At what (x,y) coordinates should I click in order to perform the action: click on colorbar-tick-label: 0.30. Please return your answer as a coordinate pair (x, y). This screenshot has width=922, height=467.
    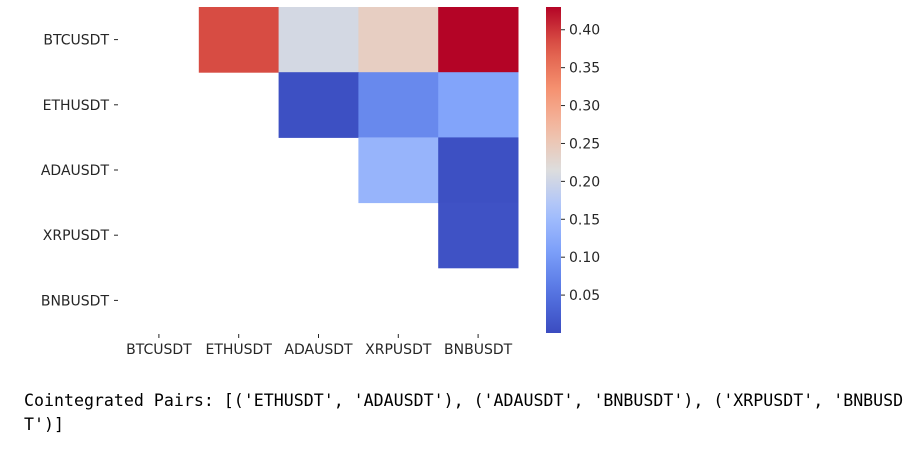
    Looking at the image, I should click on (584, 107).